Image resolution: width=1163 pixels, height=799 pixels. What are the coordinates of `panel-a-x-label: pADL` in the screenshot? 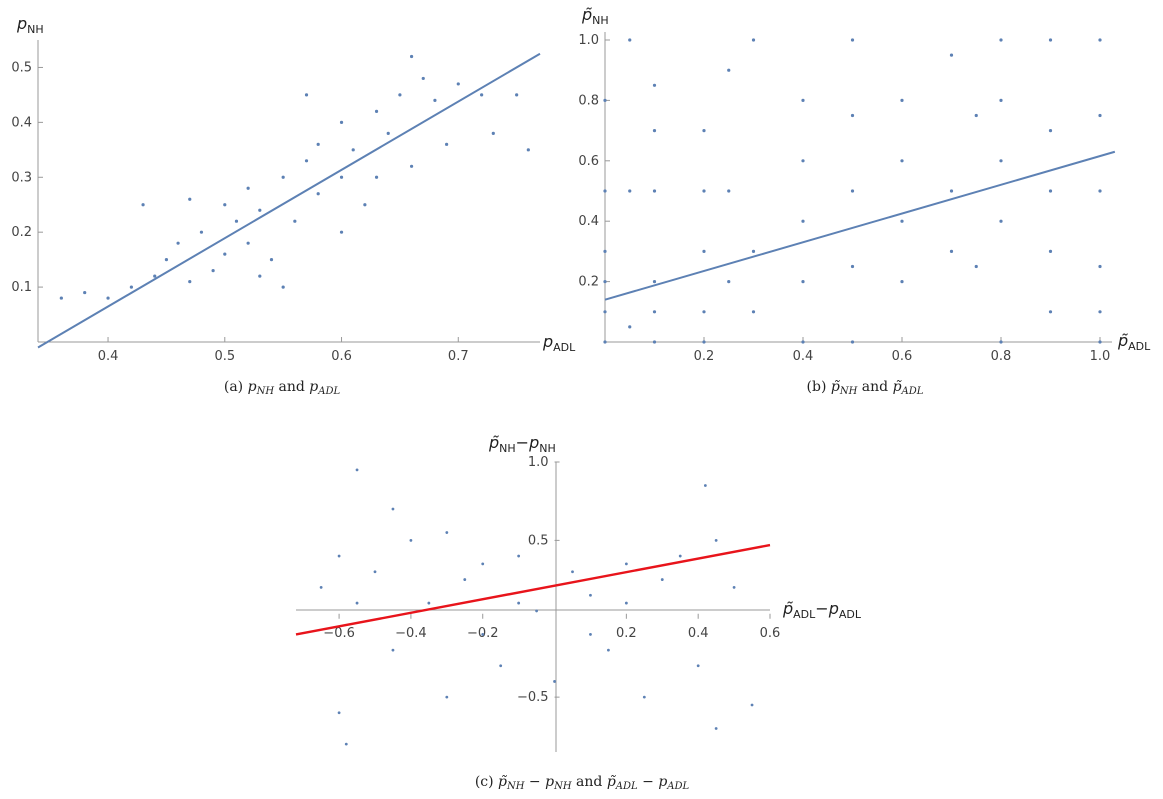 It's located at (559, 343).